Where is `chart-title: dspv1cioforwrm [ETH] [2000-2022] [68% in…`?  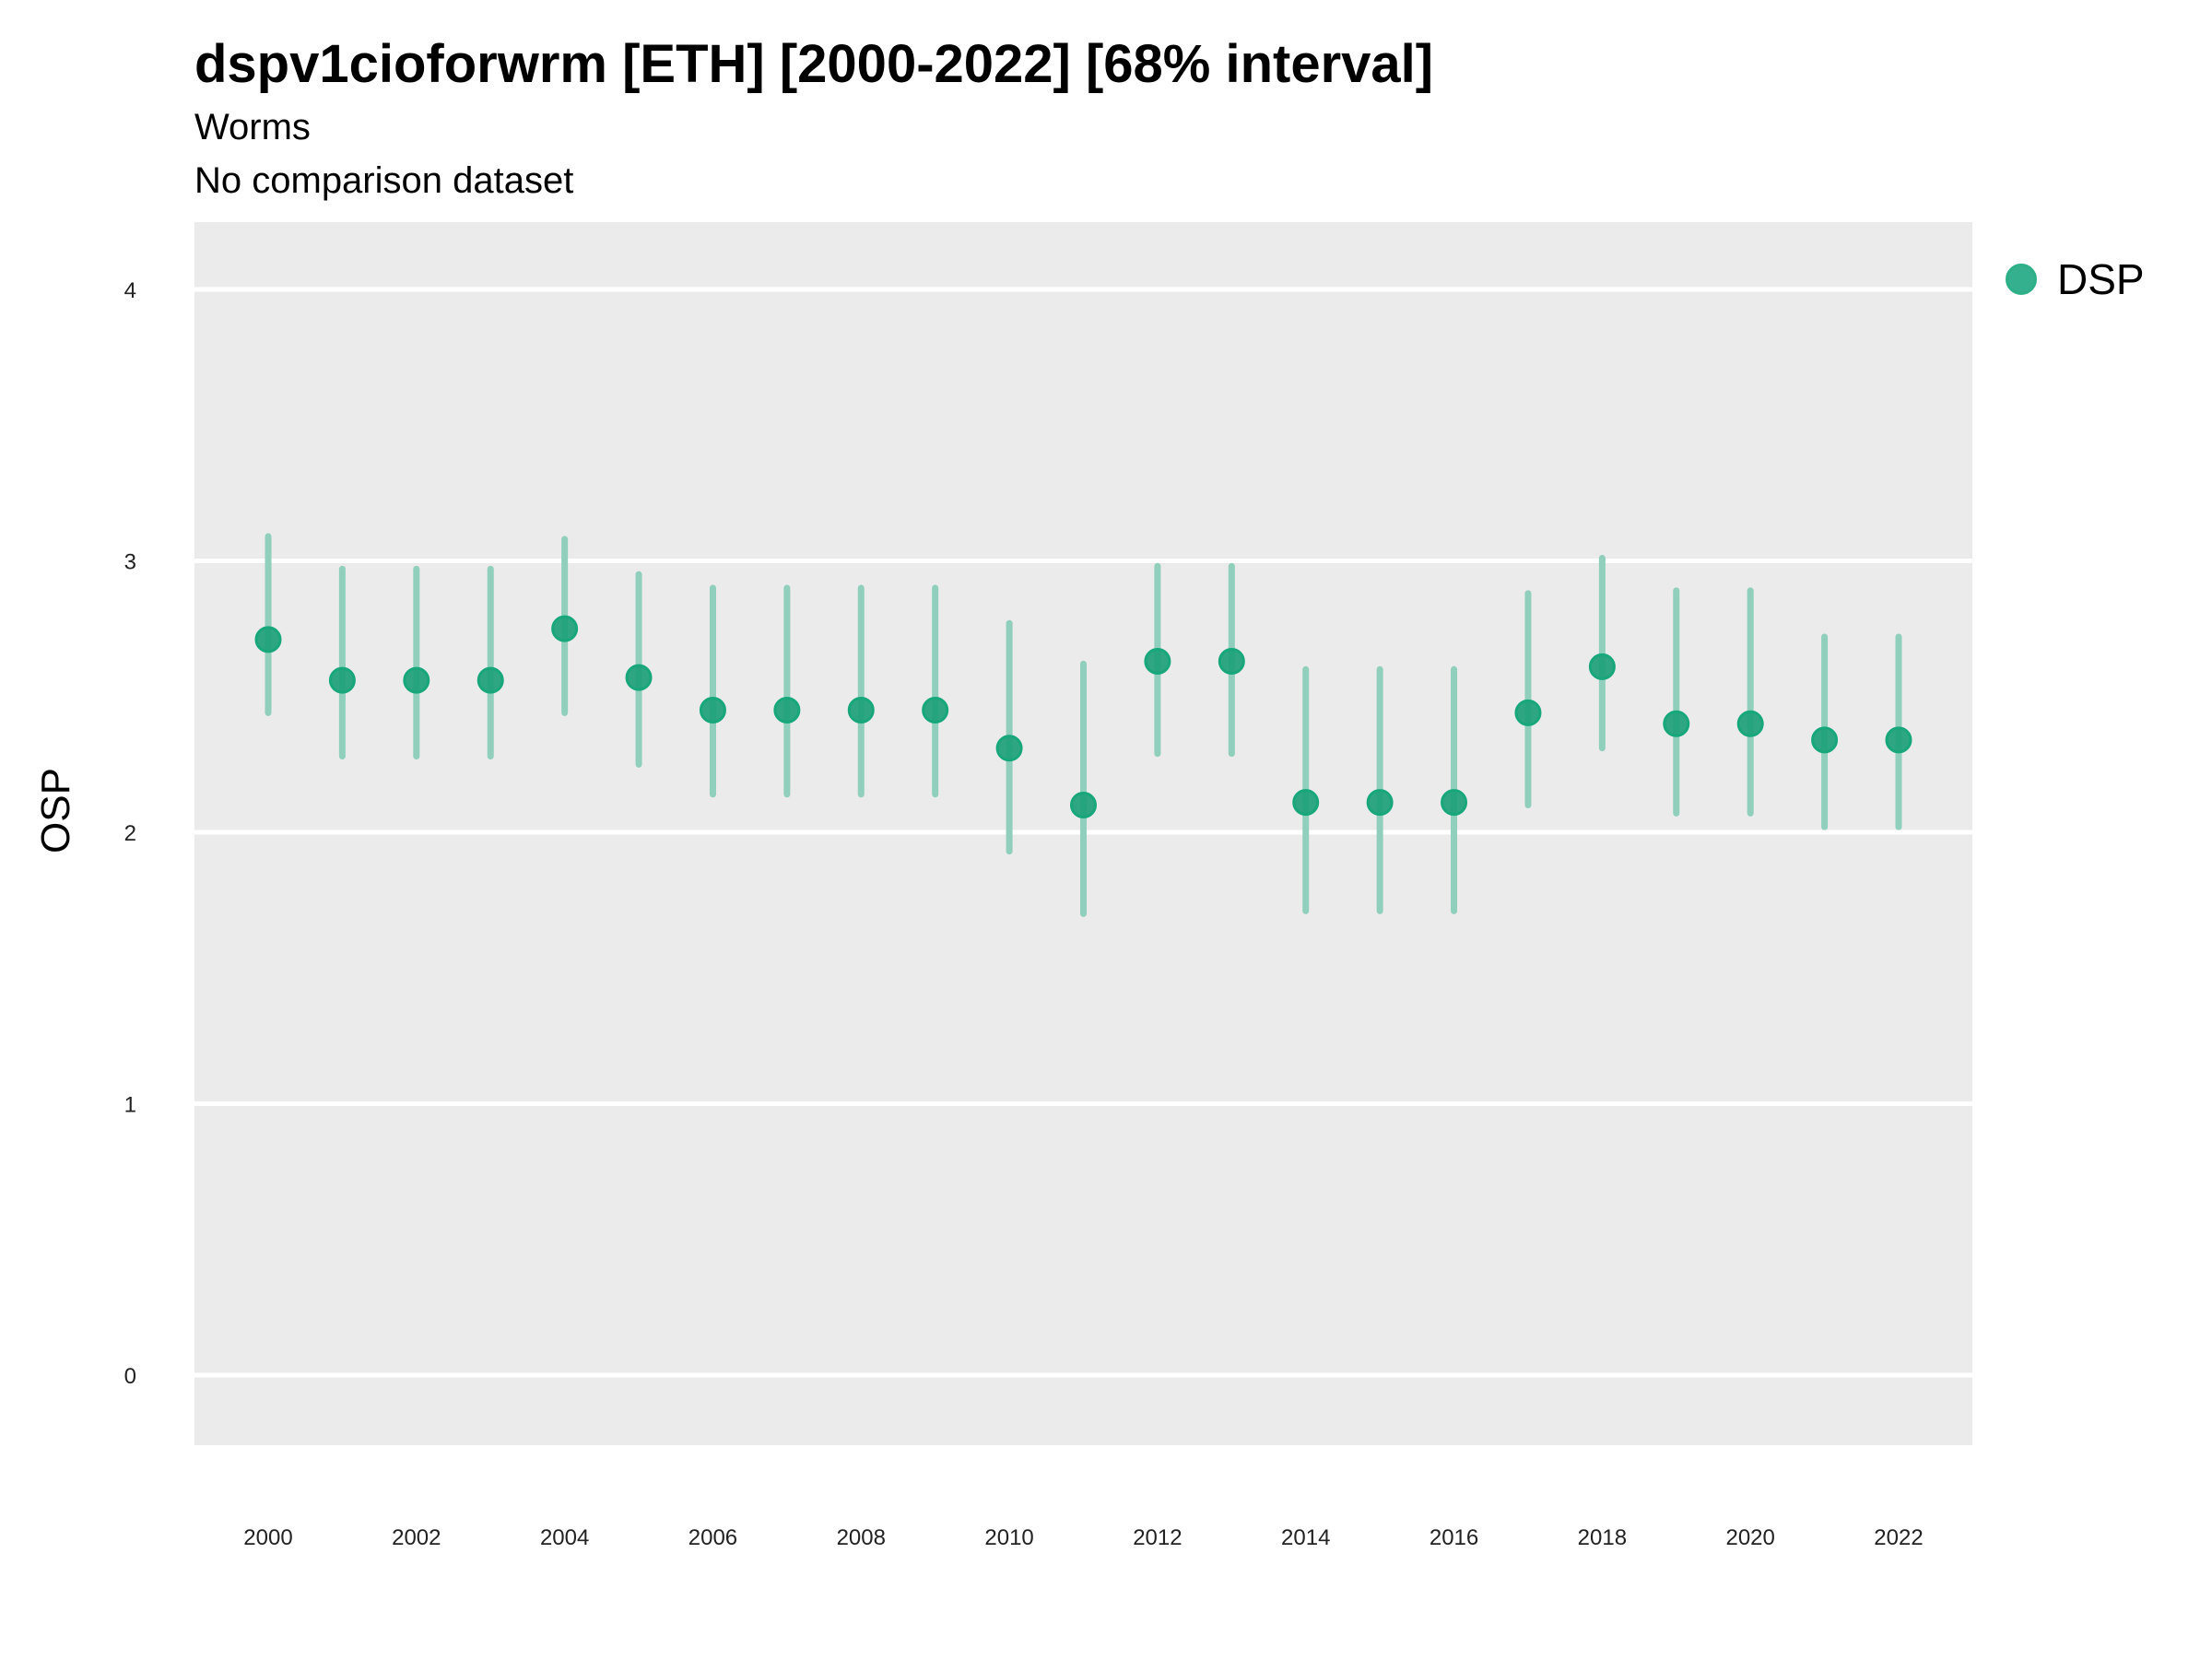 chart-title: dspv1cioforwrm [ETH] [2000-2022] [68% in… is located at coordinates (814, 64).